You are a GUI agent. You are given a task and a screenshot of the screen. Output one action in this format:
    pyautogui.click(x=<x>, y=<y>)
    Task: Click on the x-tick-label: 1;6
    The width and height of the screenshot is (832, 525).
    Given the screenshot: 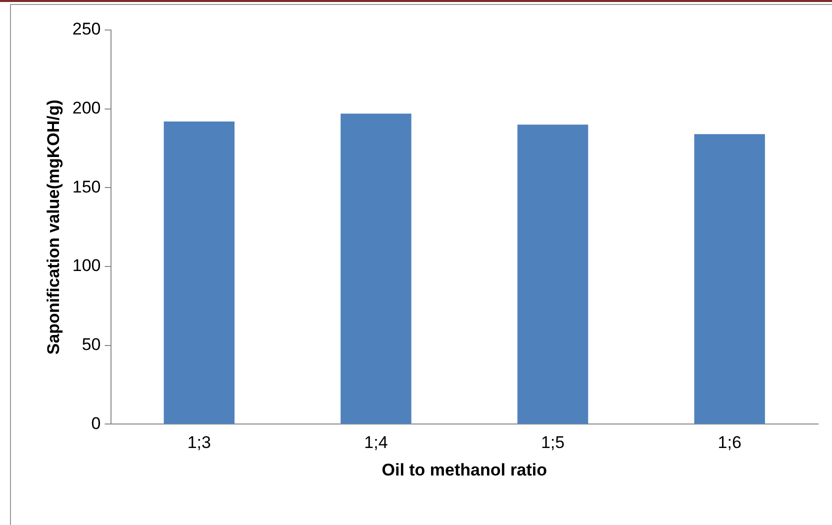 What is the action you would take?
    pyautogui.click(x=730, y=442)
    